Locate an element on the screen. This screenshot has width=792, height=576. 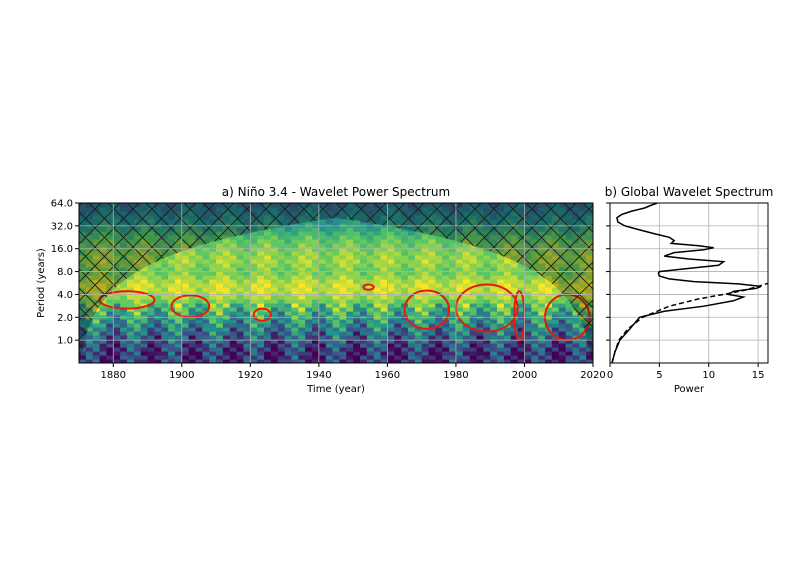
x-axis-label-b: Power is located at coordinates (689, 389).